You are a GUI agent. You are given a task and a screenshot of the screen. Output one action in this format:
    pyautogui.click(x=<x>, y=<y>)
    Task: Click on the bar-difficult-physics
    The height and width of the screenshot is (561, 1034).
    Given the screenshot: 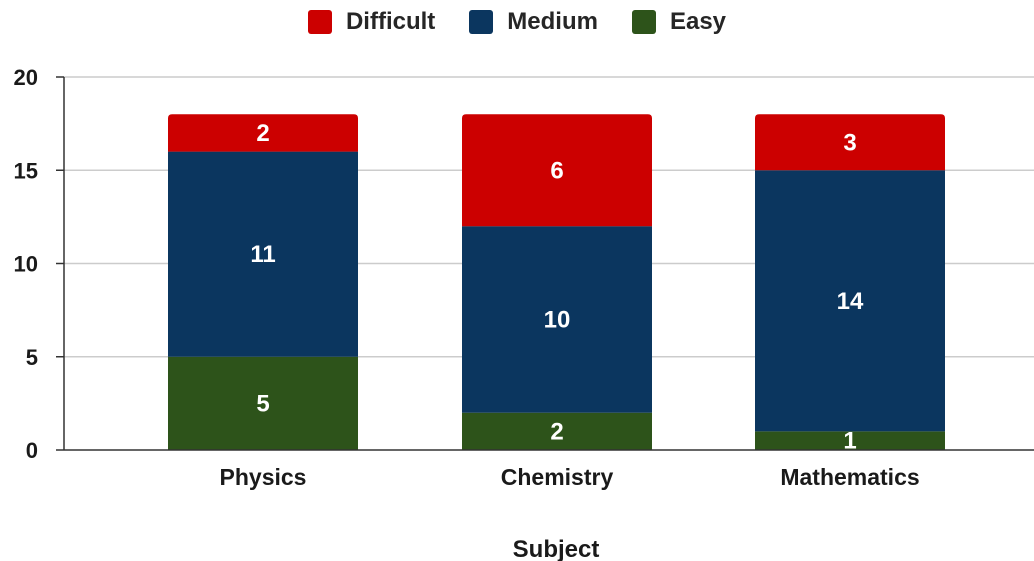 What is the action you would take?
    pyautogui.click(x=263, y=133)
    